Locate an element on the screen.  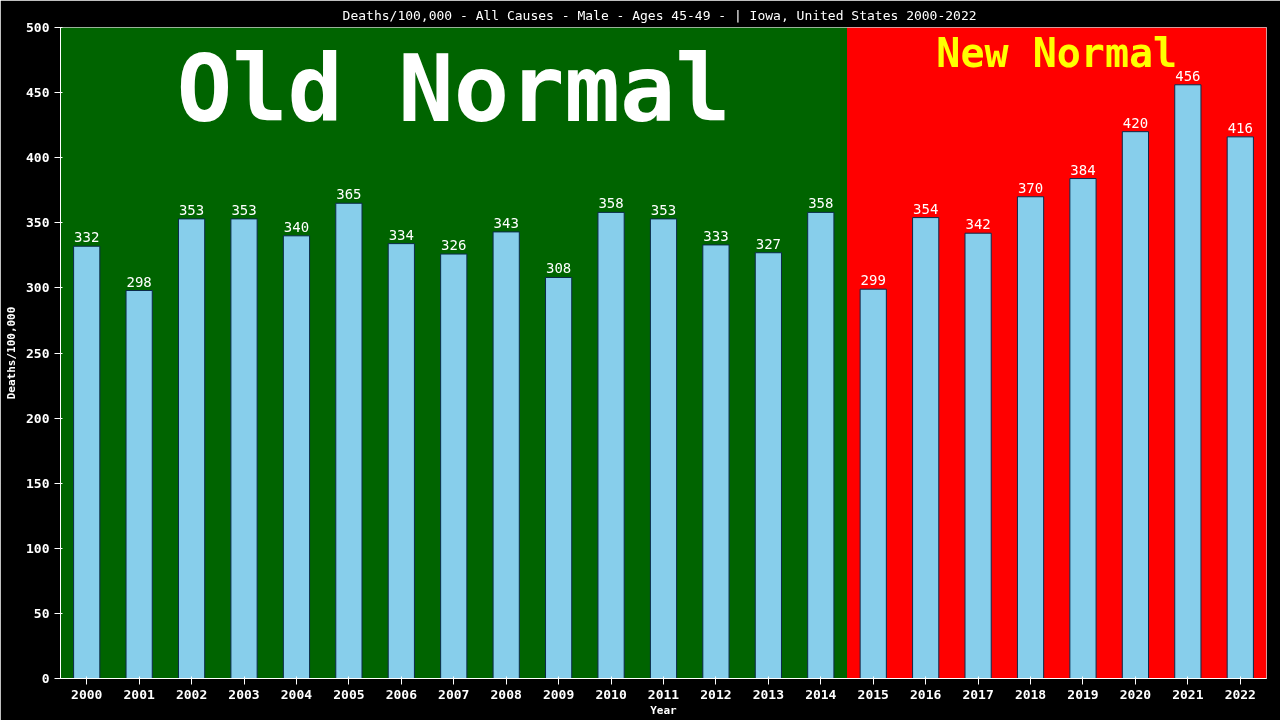
x-tick-label: 2006 is located at coordinates (401, 694).